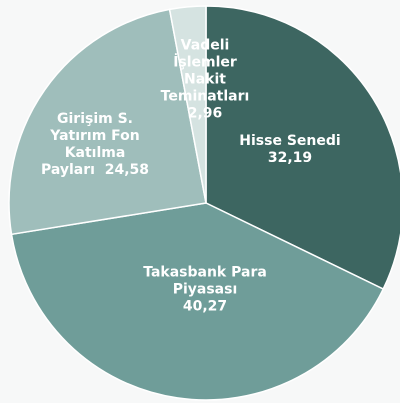 The width and height of the screenshot is (400, 403). Describe the element at coordinates (205, 281) in the screenshot. I see `category-label: Takasbank Para Piyasası` at that location.